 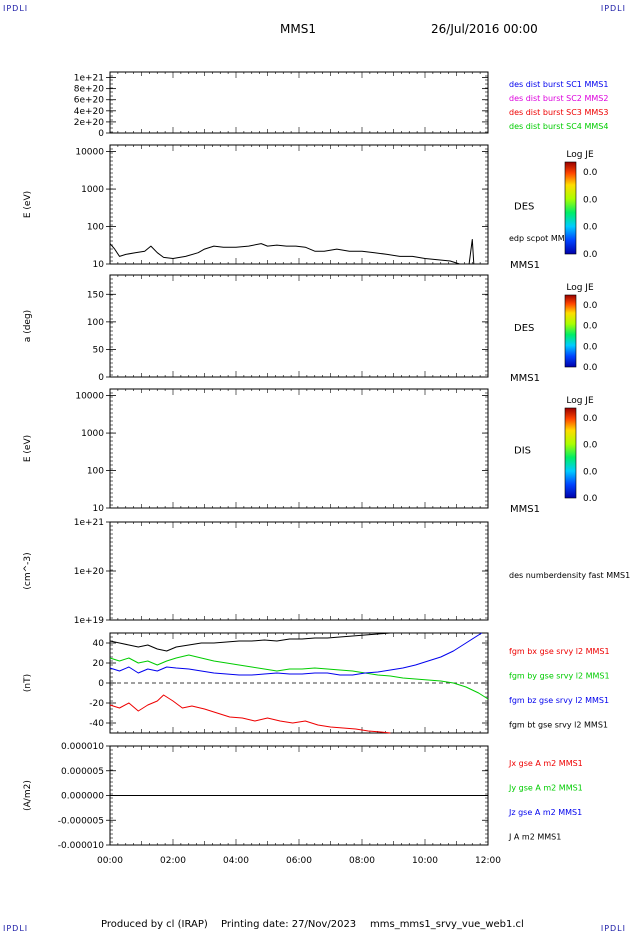 What do you see at coordinates (559, 676) in the screenshot?
I see `legend-entry: fgm by gse srvy l2 MMS1` at bounding box center [559, 676].